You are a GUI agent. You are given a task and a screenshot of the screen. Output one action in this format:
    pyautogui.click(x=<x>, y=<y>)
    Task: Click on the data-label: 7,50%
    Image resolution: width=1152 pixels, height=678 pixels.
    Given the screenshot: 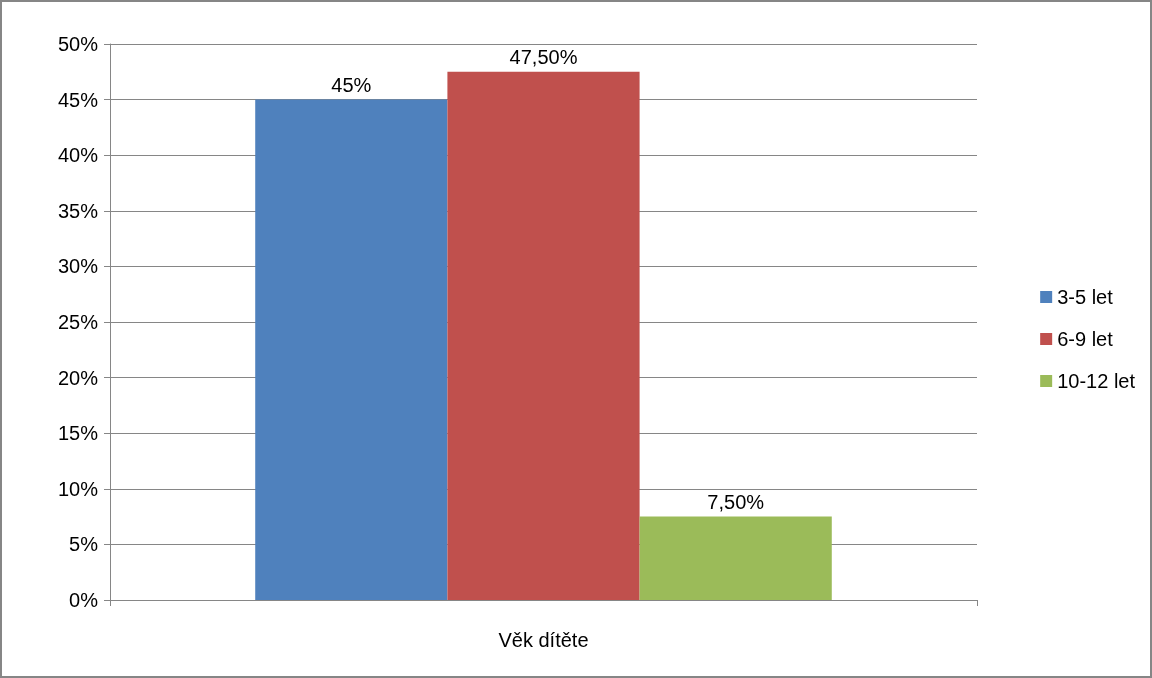 What is the action you would take?
    pyautogui.click(x=736, y=501)
    